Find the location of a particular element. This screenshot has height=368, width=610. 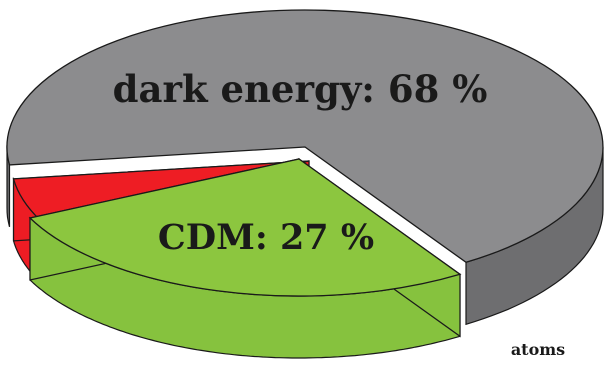

slice-label-cdm: CDM: 27 % is located at coordinates (266, 237).